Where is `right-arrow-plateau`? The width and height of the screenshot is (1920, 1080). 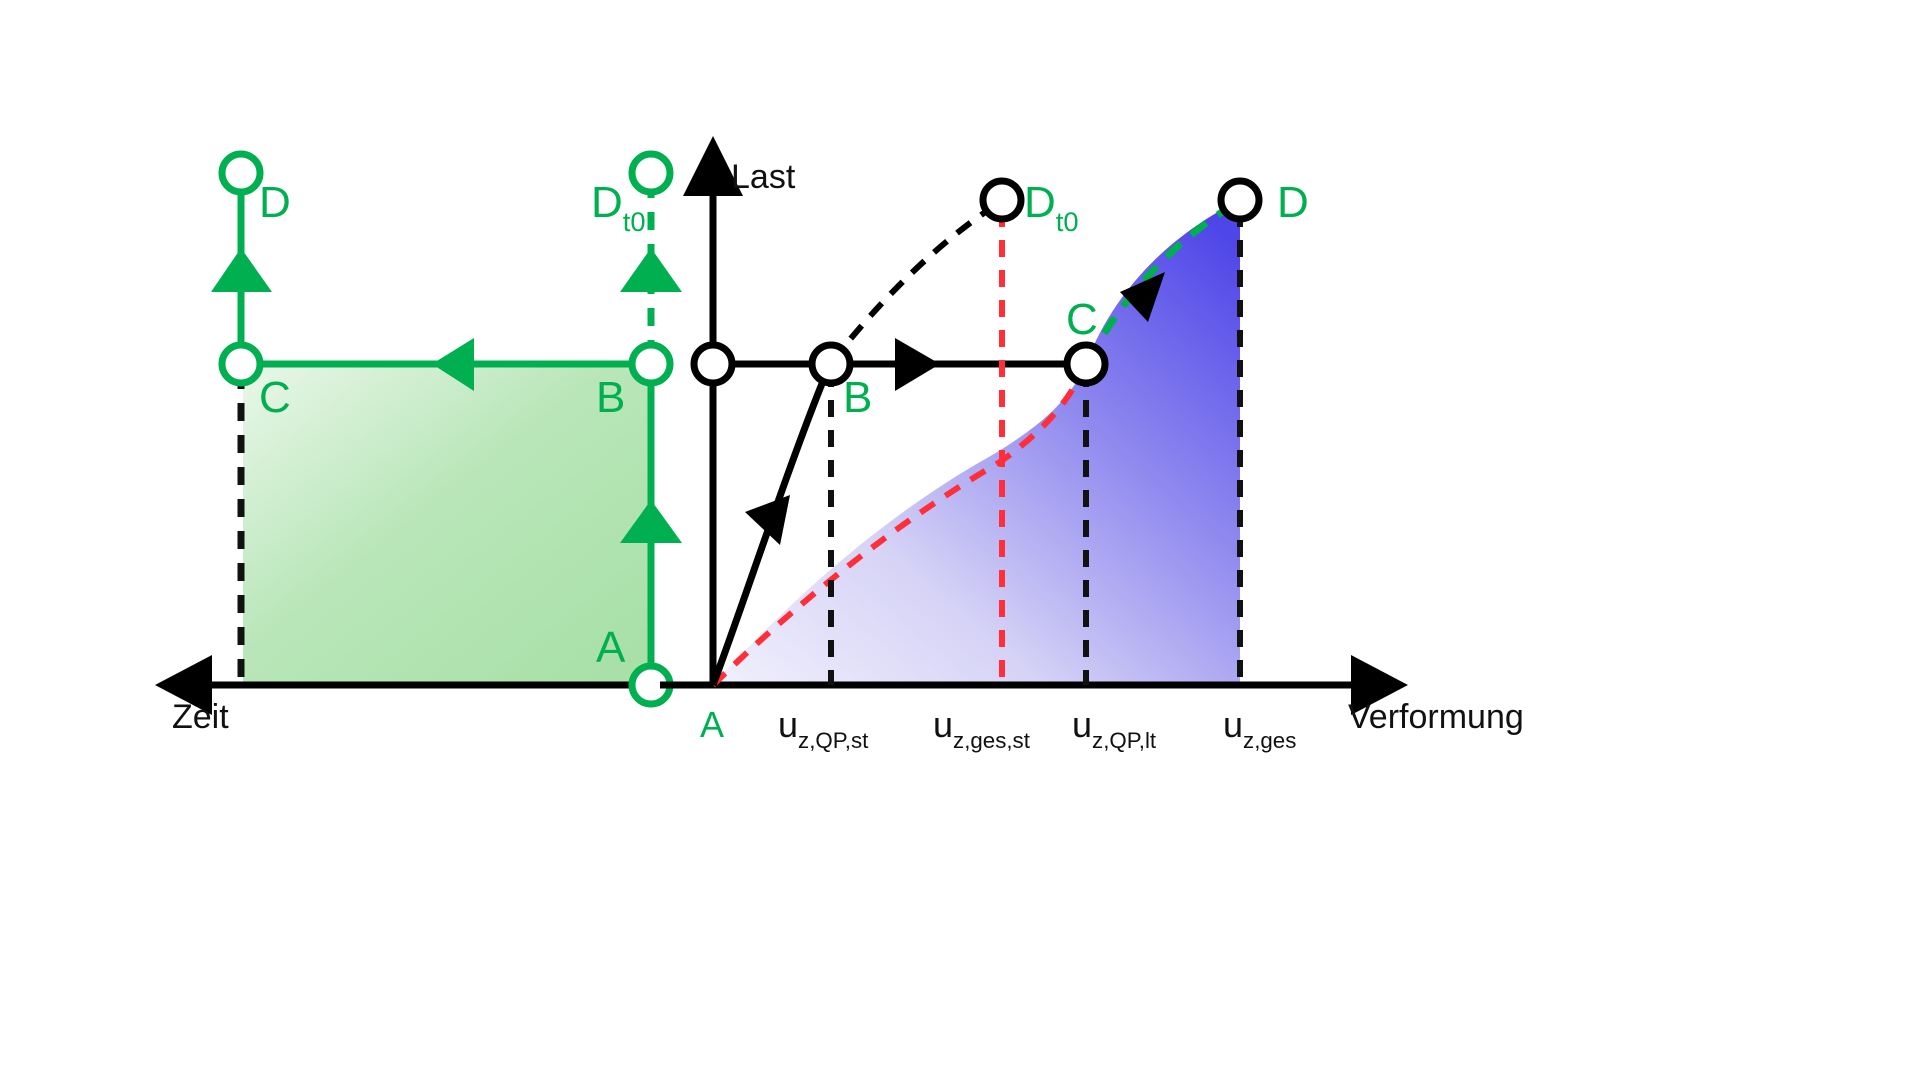 right-arrow-plateau is located at coordinates (917, 364).